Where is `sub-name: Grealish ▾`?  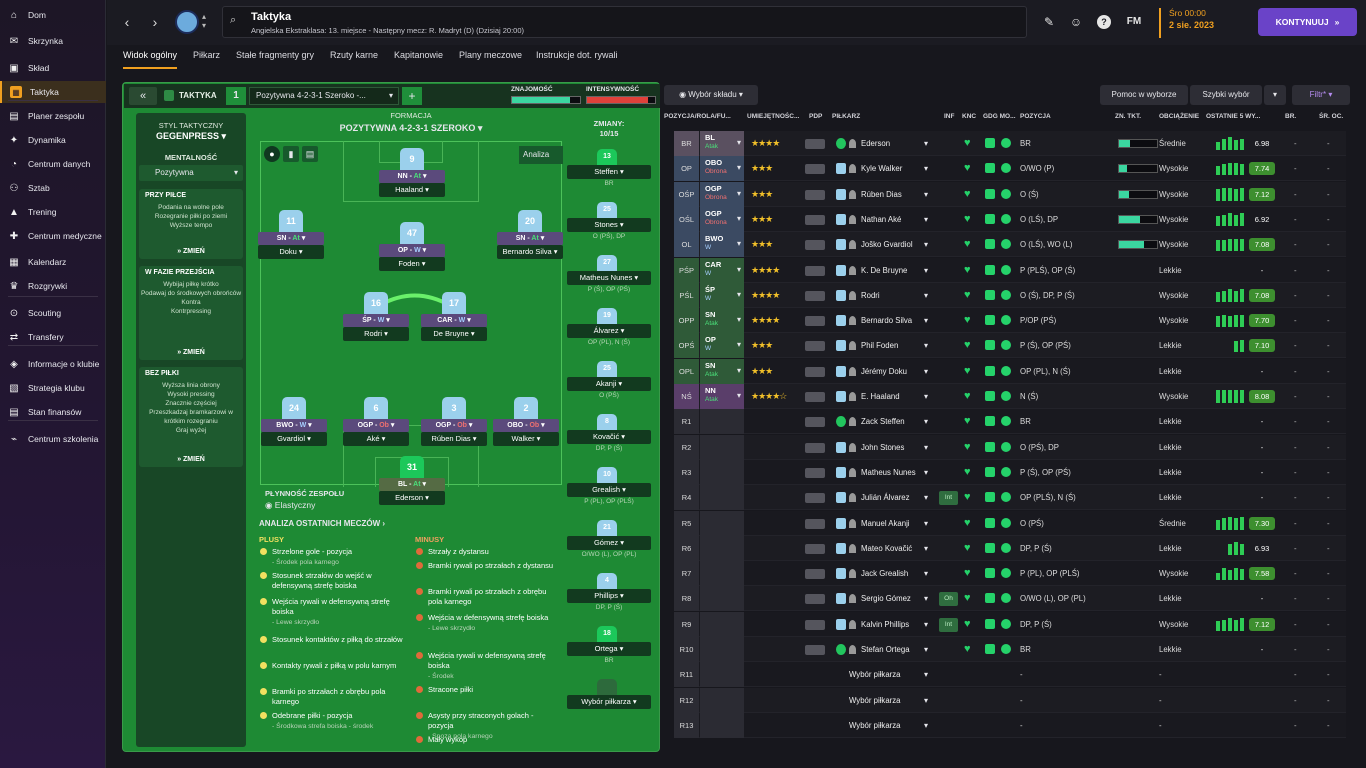
sub-name: Grealish ▾ is located at coordinates (609, 490).